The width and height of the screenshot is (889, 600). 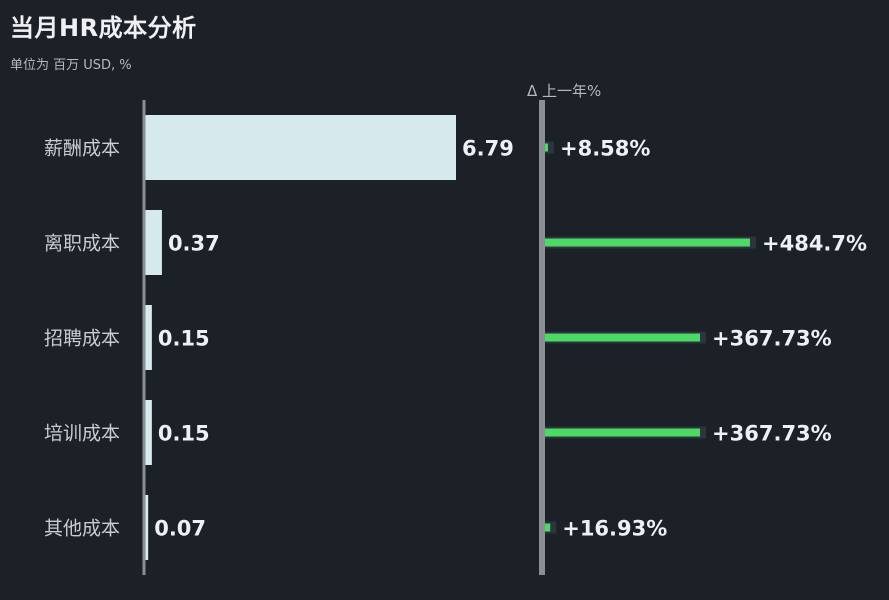 I want to click on value-label: 0.07, so click(x=180, y=529).